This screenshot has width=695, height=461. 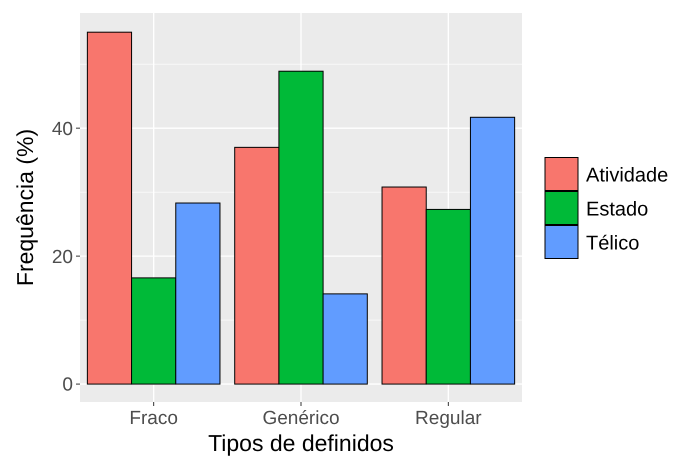 What do you see at coordinates (62, 129) in the screenshot?
I see `y-tick-label: 40` at bounding box center [62, 129].